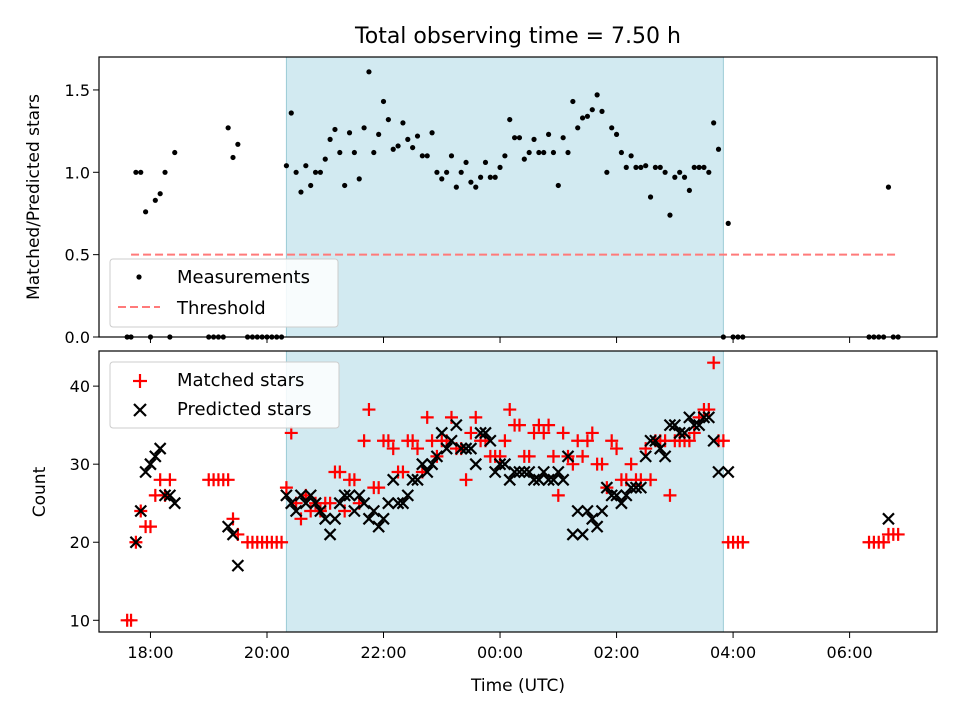 The width and height of the screenshot is (960, 720). Describe the element at coordinates (617, 652) in the screenshot. I see `x-tick-label: 02:00` at that location.